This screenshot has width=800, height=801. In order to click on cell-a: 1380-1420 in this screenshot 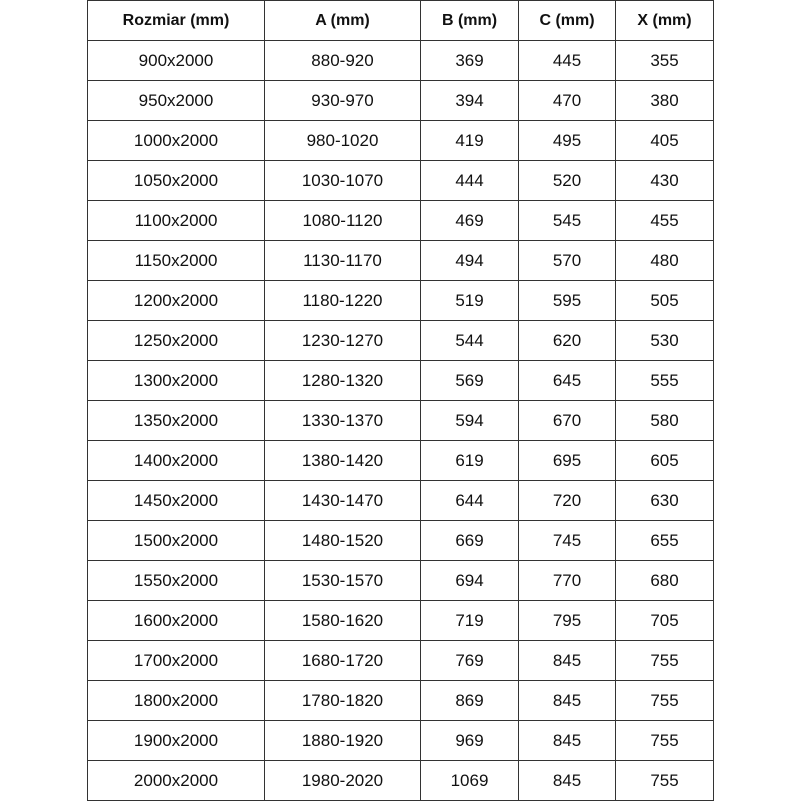, I will do `click(342, 460)`.